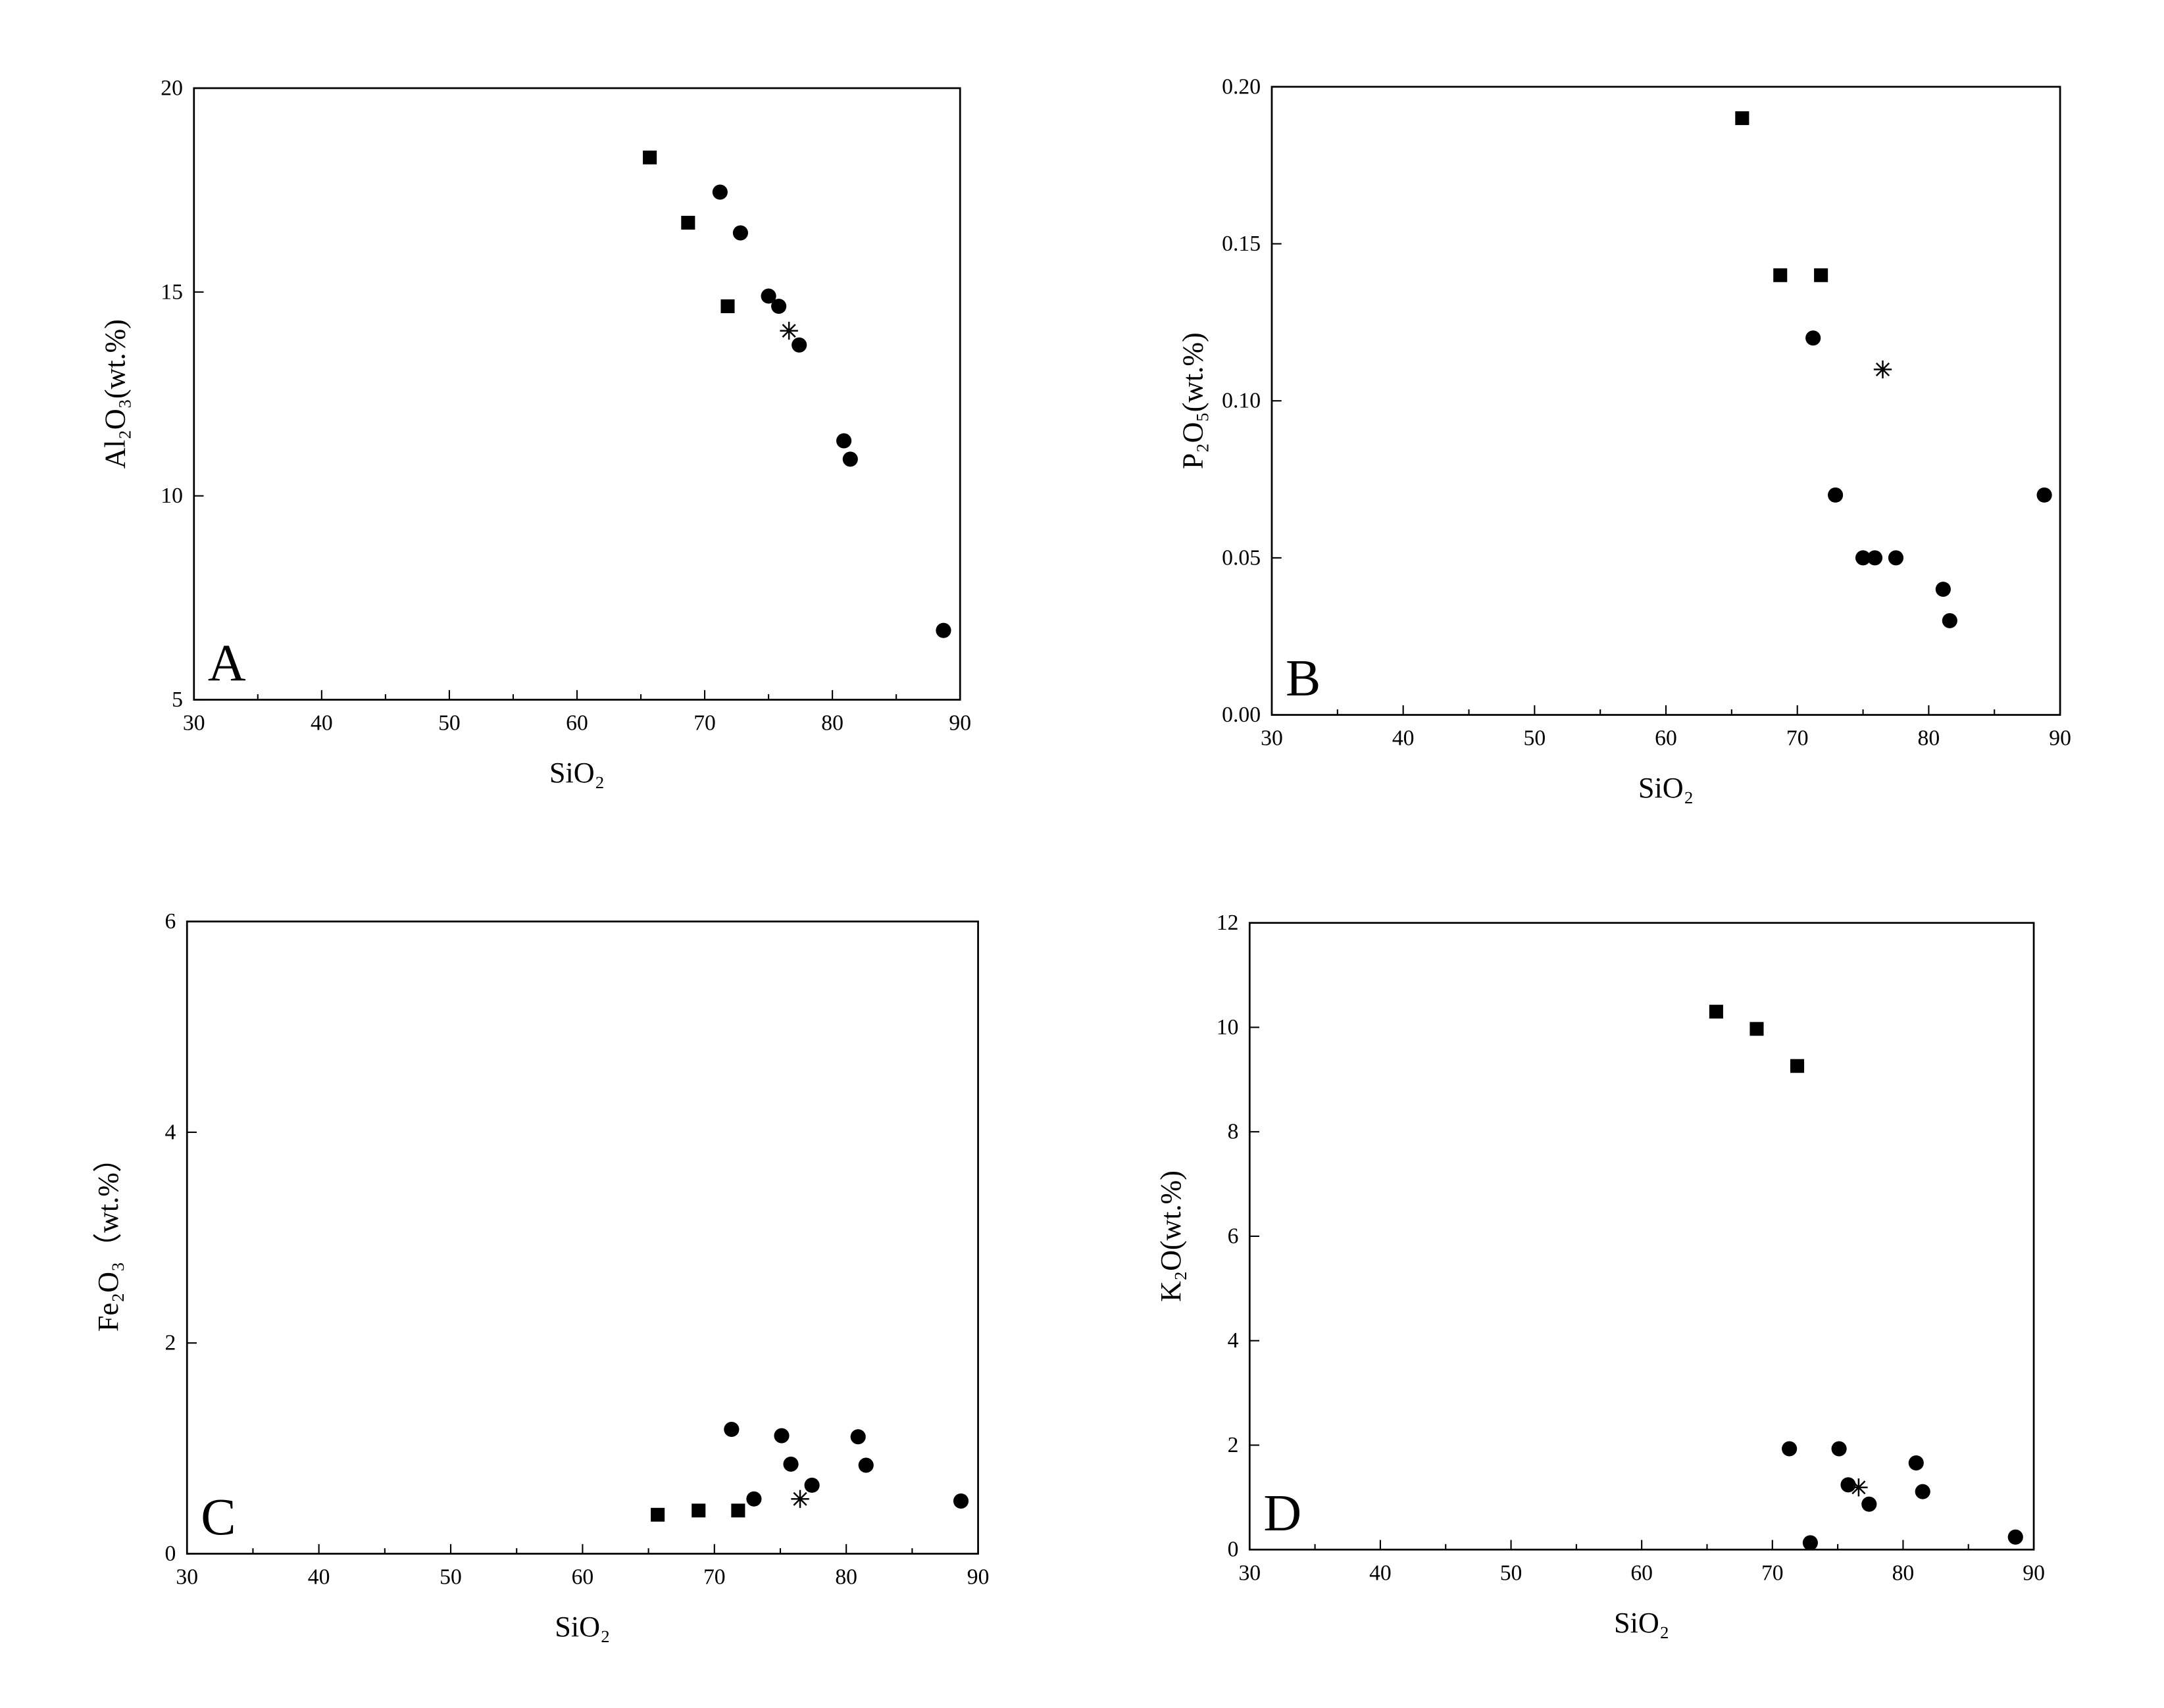 Image resolution: width=2164 pixels, height=1708 pixels. Describe the element at coordinates (227, 663) in the screenshot. I see `panel-letter: A` at that location.